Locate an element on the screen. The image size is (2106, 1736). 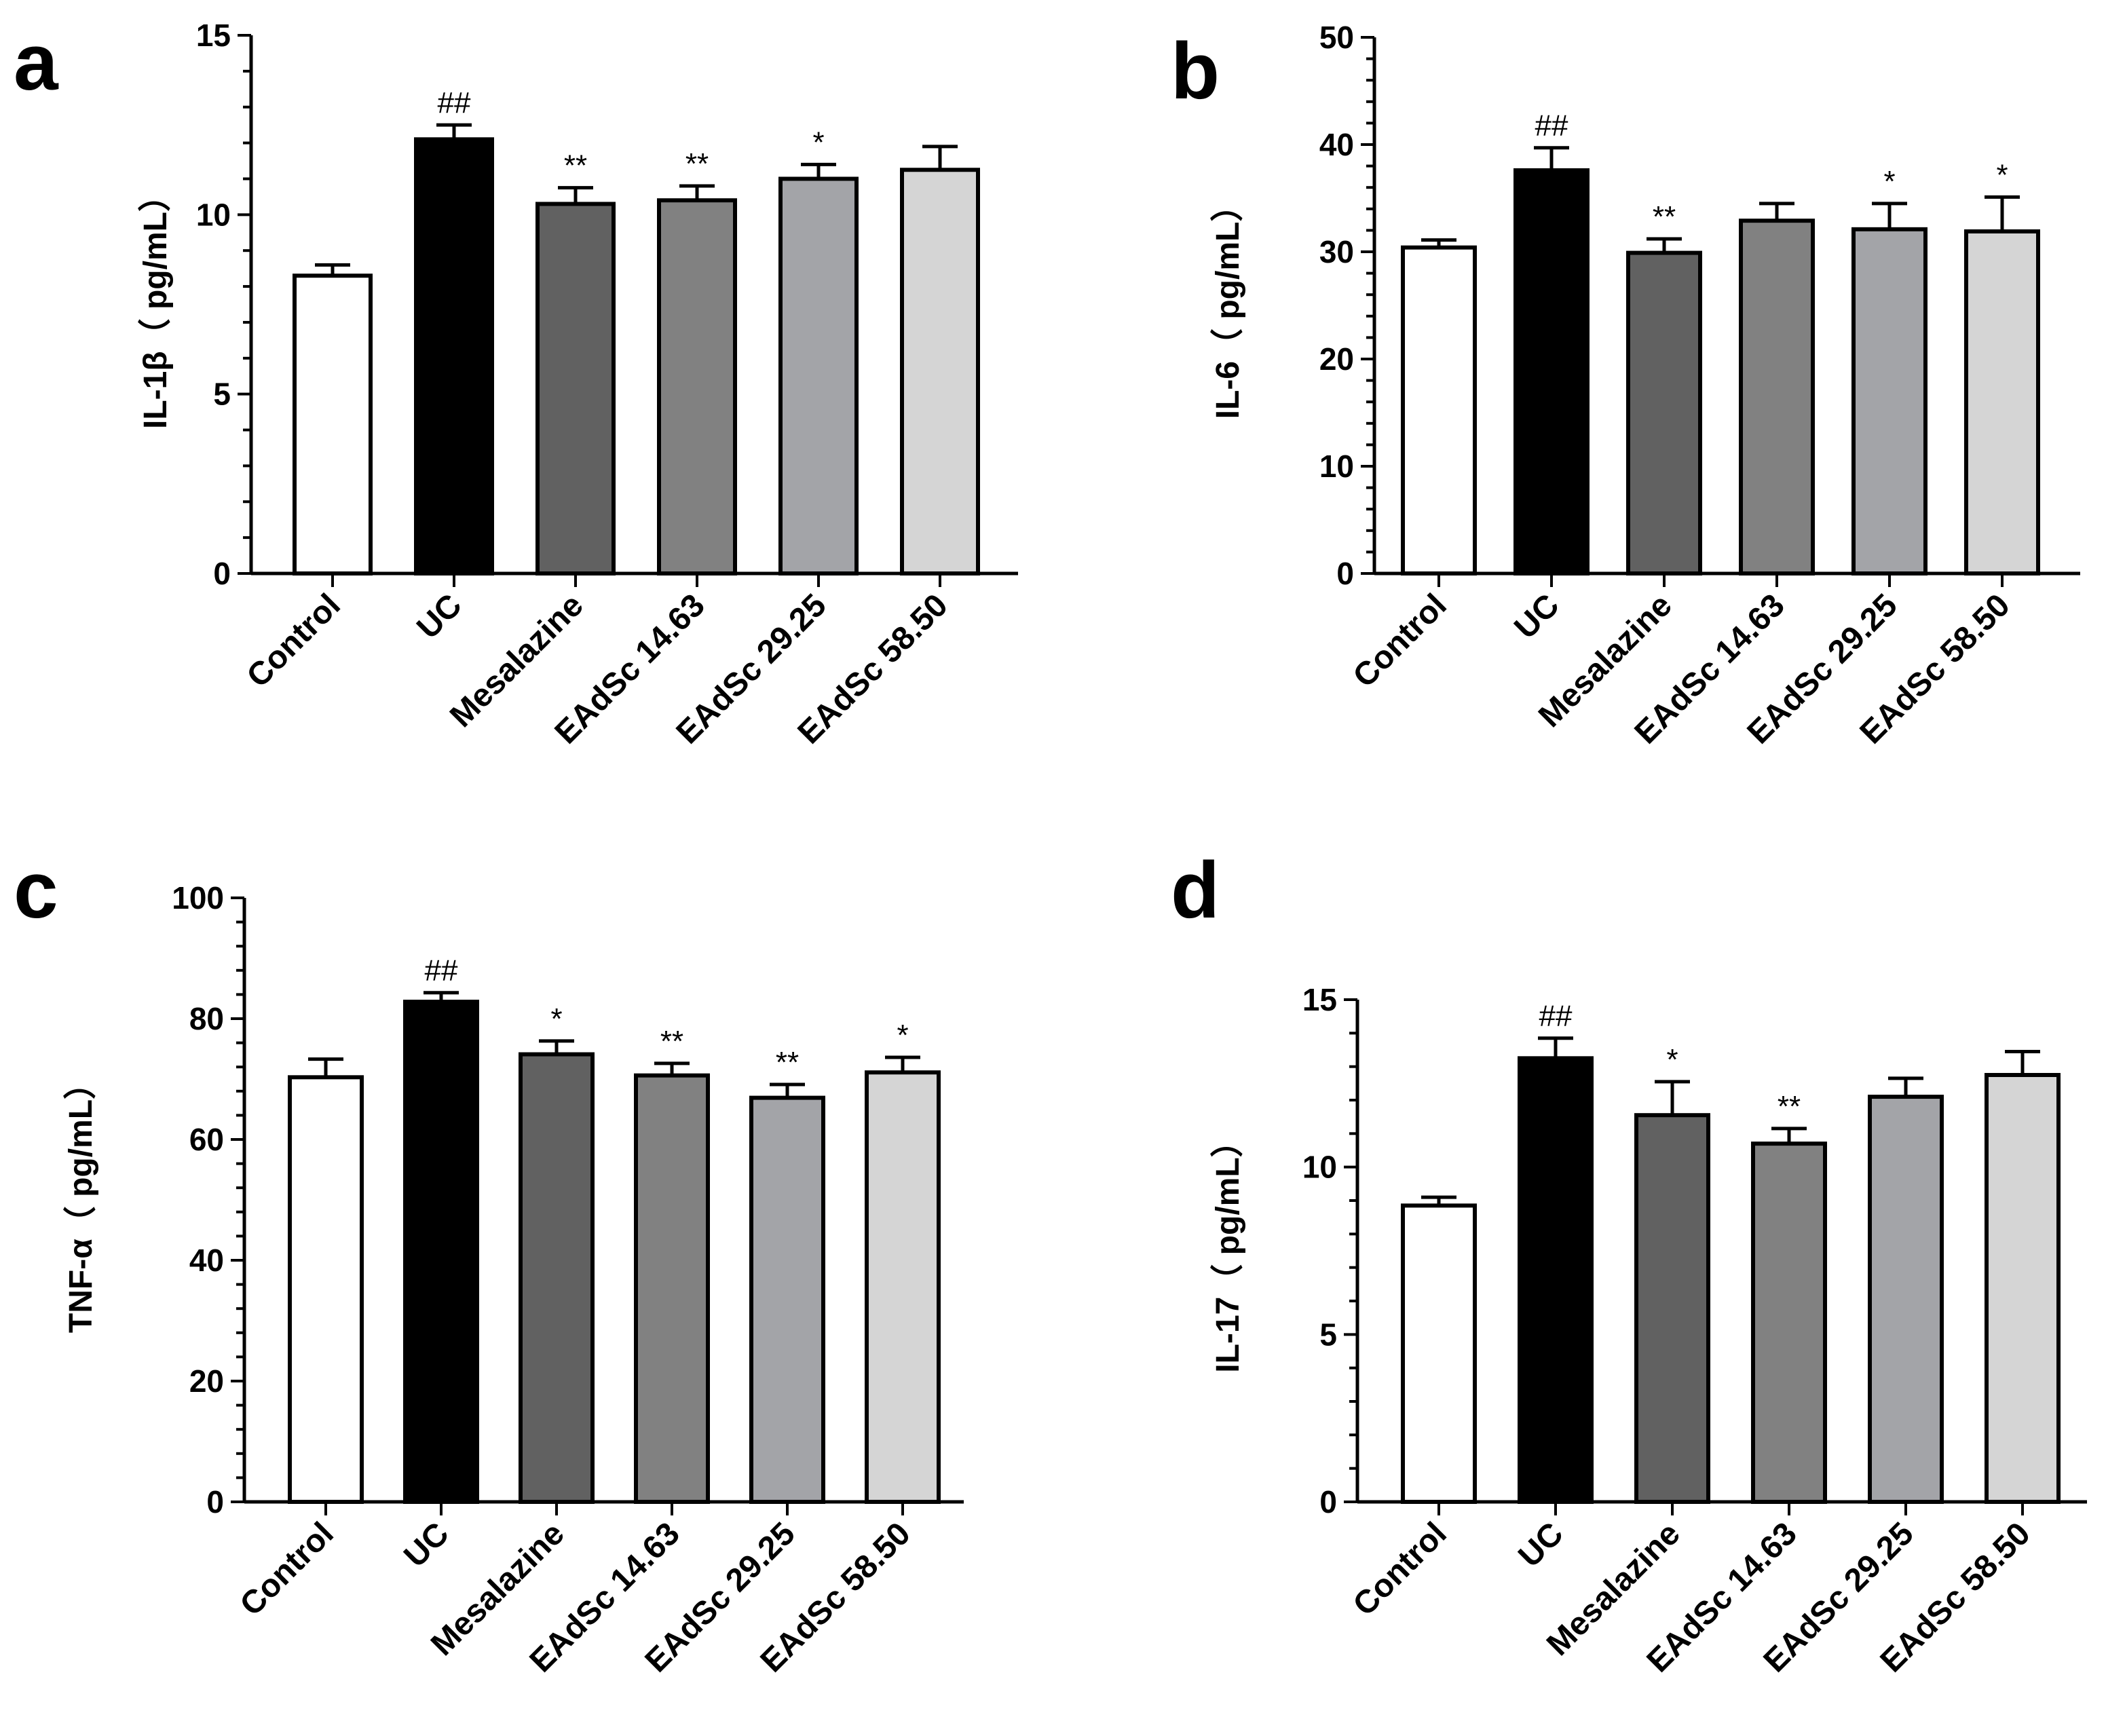
y-tick-label: 80 is located at coordinates (206, 1019).